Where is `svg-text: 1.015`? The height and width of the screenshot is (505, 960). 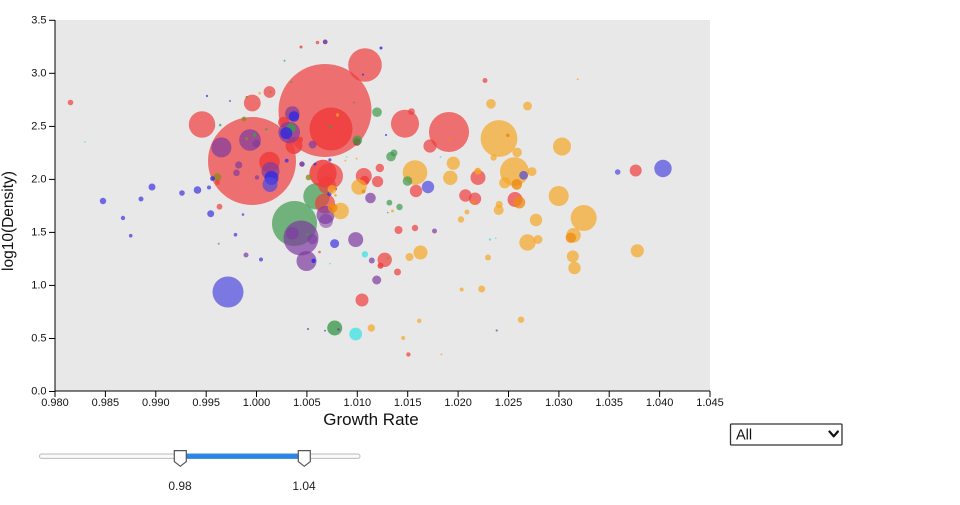
svg-text: 1.015 is located at coordinates (408, 403).